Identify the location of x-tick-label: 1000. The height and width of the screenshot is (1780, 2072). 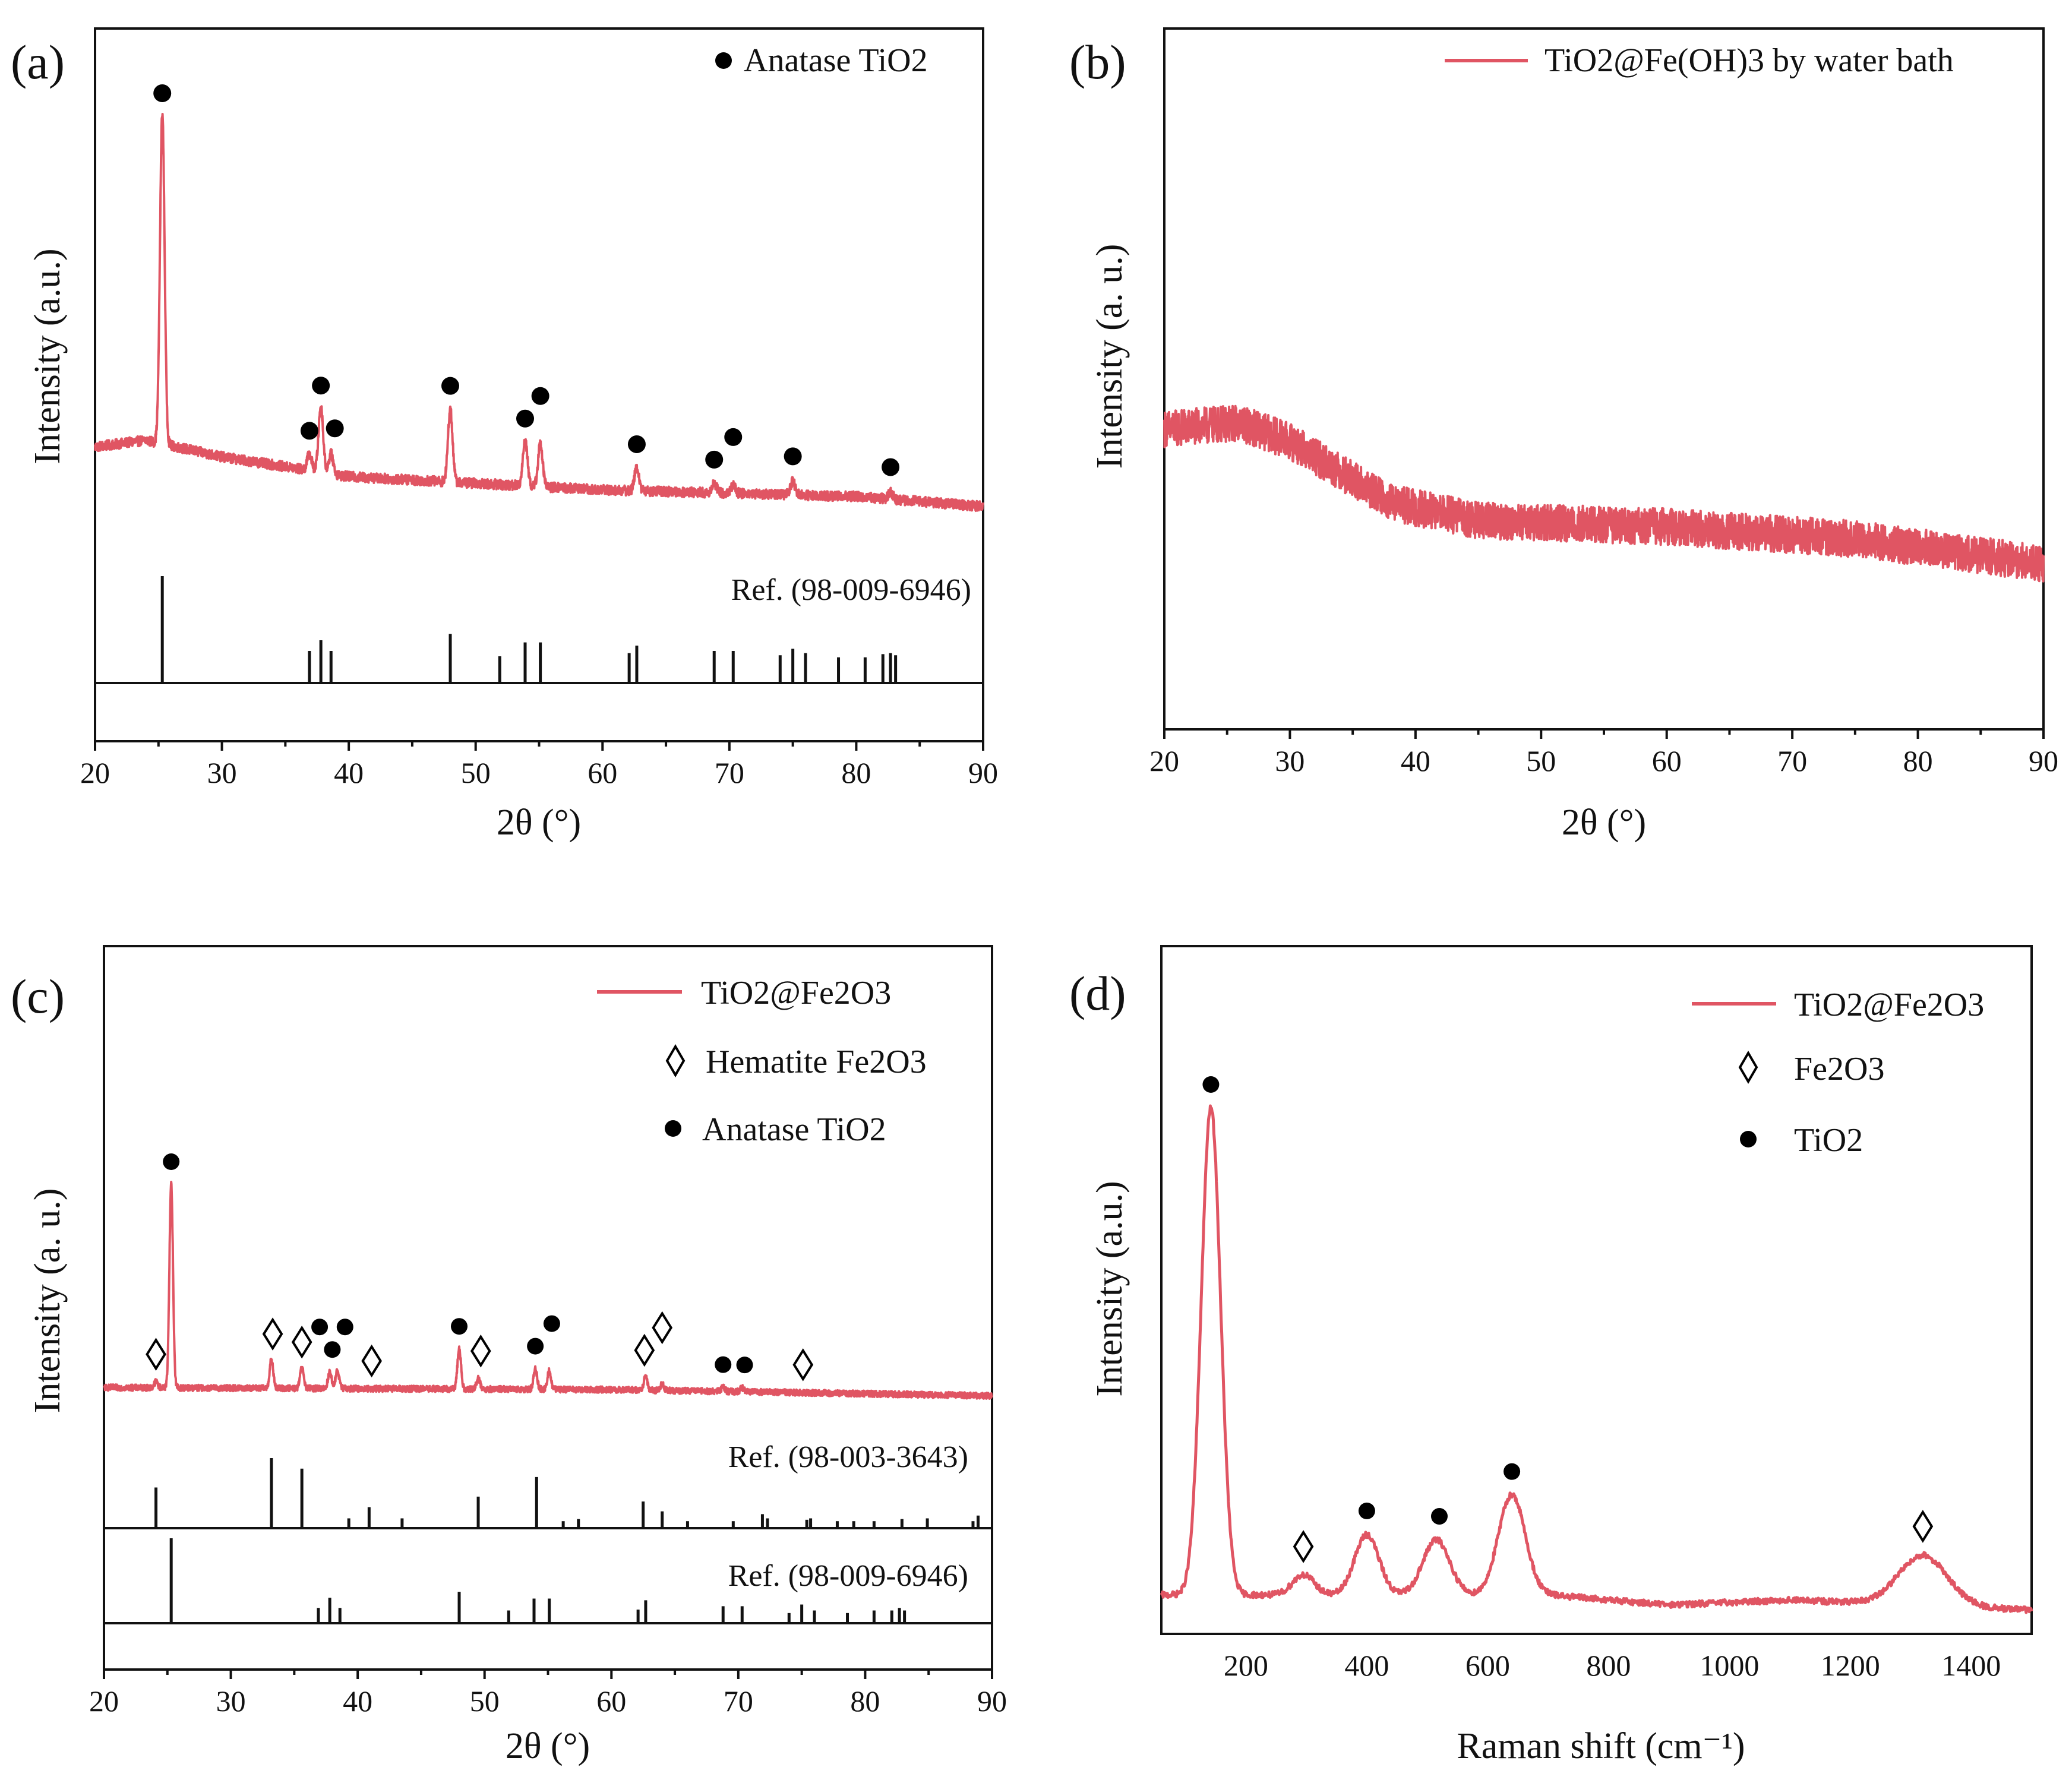
(1730, 1665).